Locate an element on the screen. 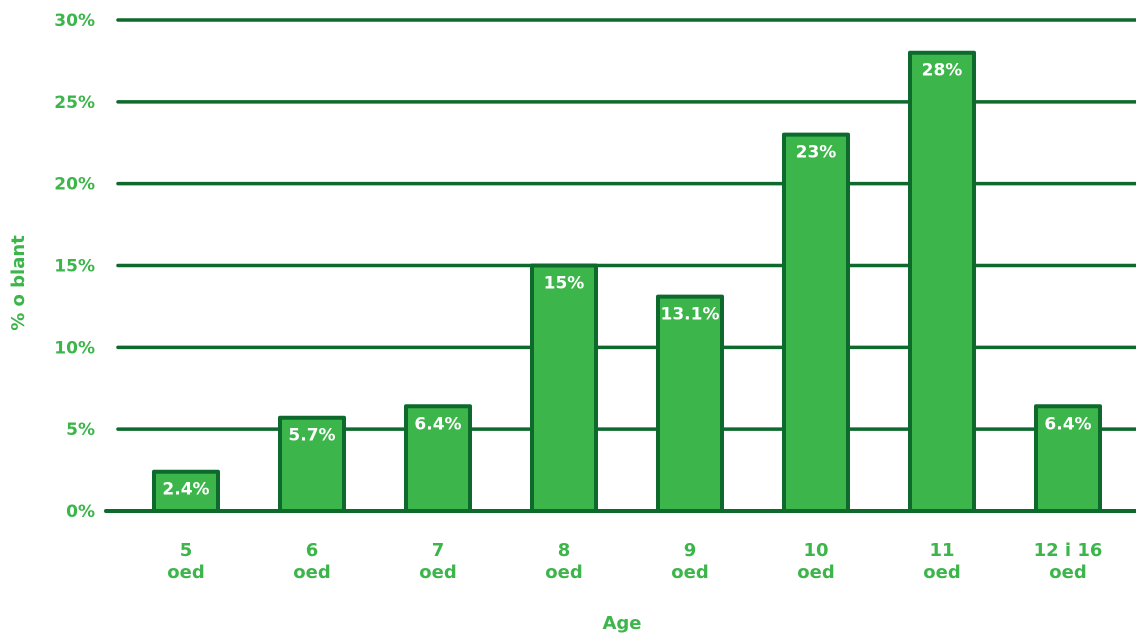 Image resolution: width=1136 pixels, height=635 pixels. y-tick-label: 15% is located at coordinates (74, 267).